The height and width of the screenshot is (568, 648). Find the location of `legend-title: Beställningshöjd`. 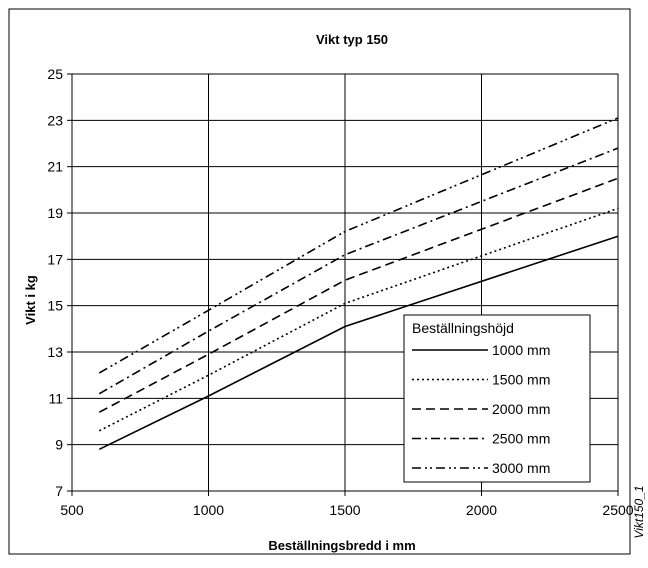

legend-title: Beställningshöjd is located at coordinates (463, 328).